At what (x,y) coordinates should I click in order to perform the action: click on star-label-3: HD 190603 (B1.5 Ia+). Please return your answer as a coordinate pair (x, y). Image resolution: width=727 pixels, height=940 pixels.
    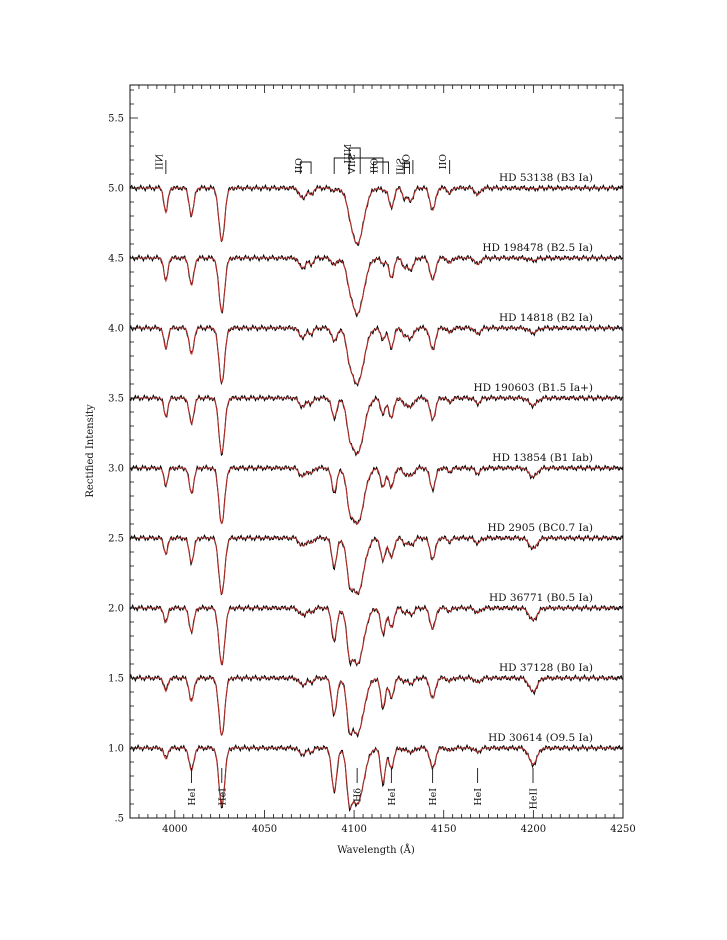
    Looking at the image, I should click on (533, 388).